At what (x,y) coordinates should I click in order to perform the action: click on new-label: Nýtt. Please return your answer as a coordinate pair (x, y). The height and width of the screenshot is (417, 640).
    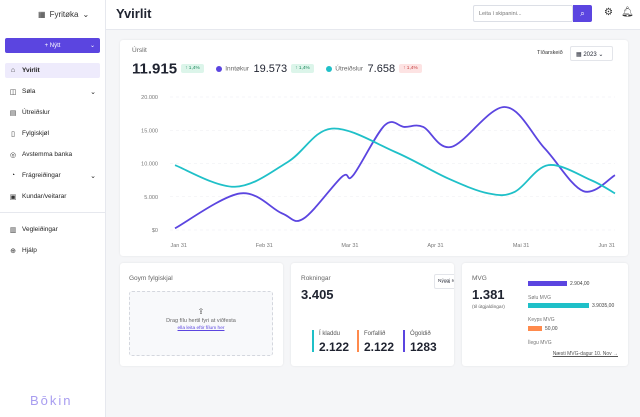
    Looking at the image, I should click on (55, 45).